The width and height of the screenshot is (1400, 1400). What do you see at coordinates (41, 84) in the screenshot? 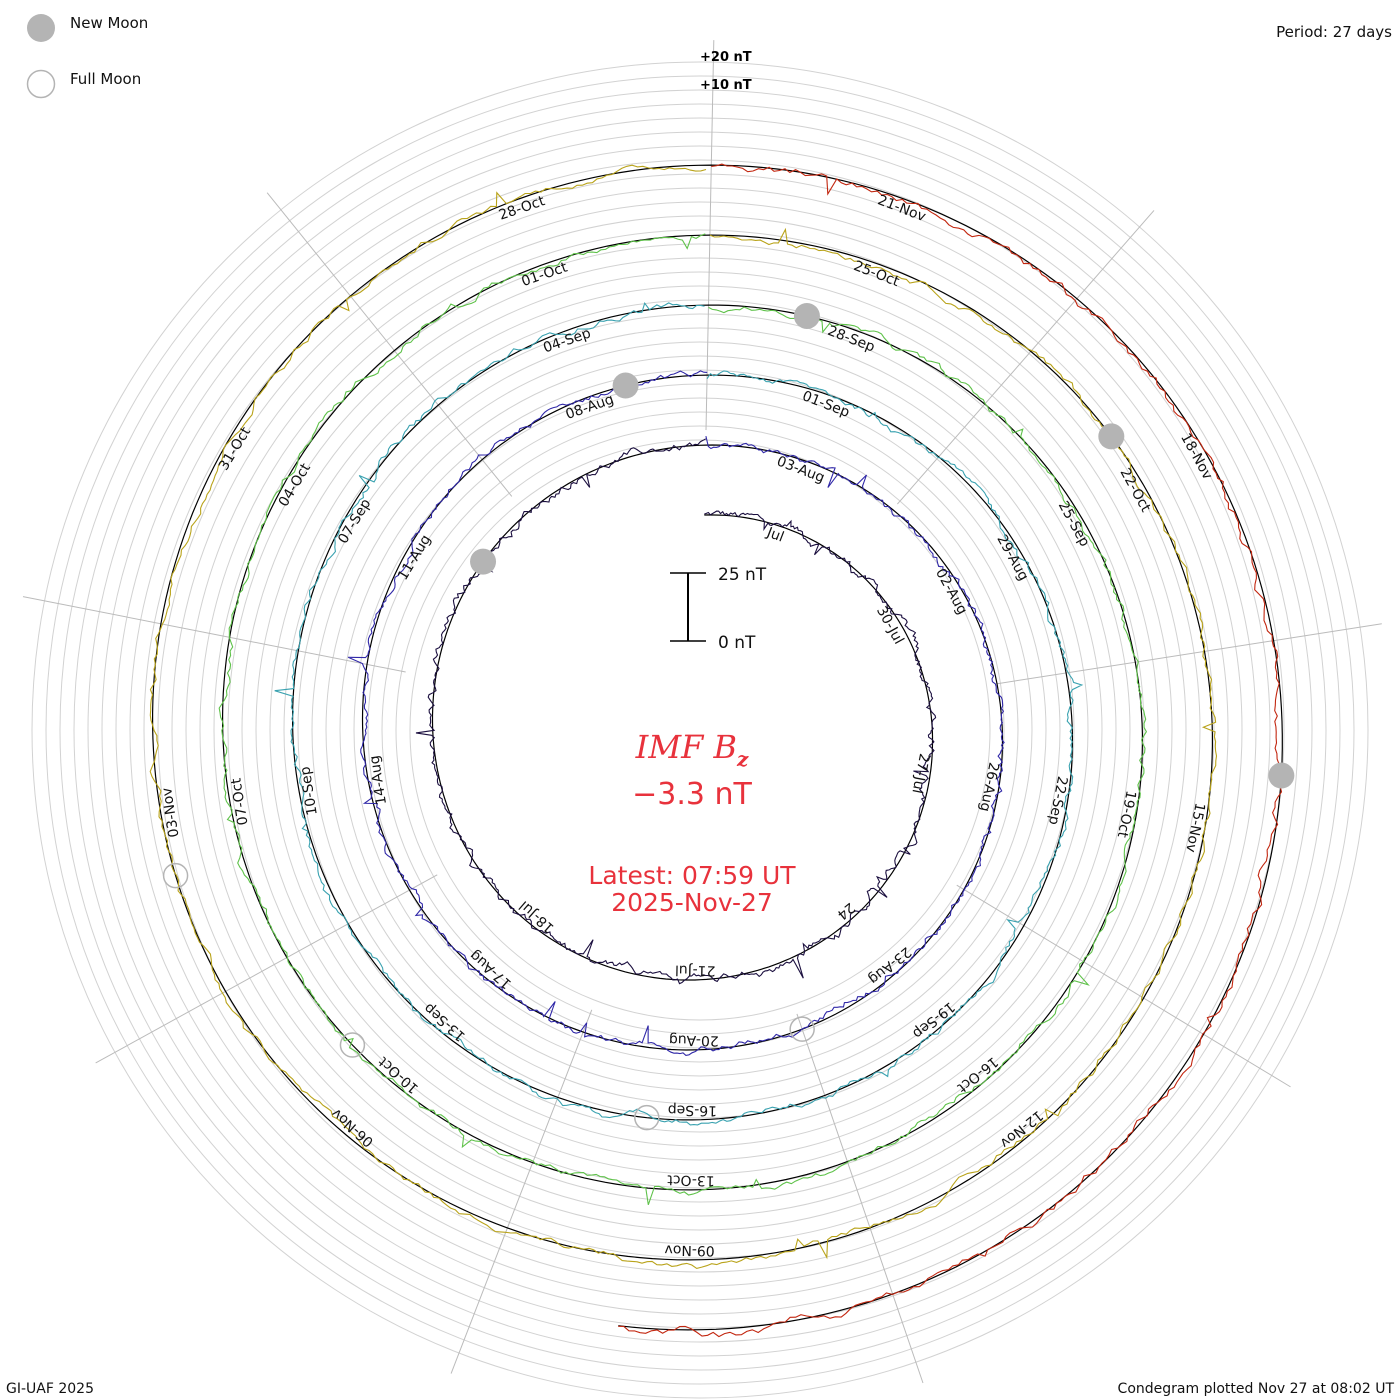
I see `full-moon-legend-icon` at bounding box center [41, 84].